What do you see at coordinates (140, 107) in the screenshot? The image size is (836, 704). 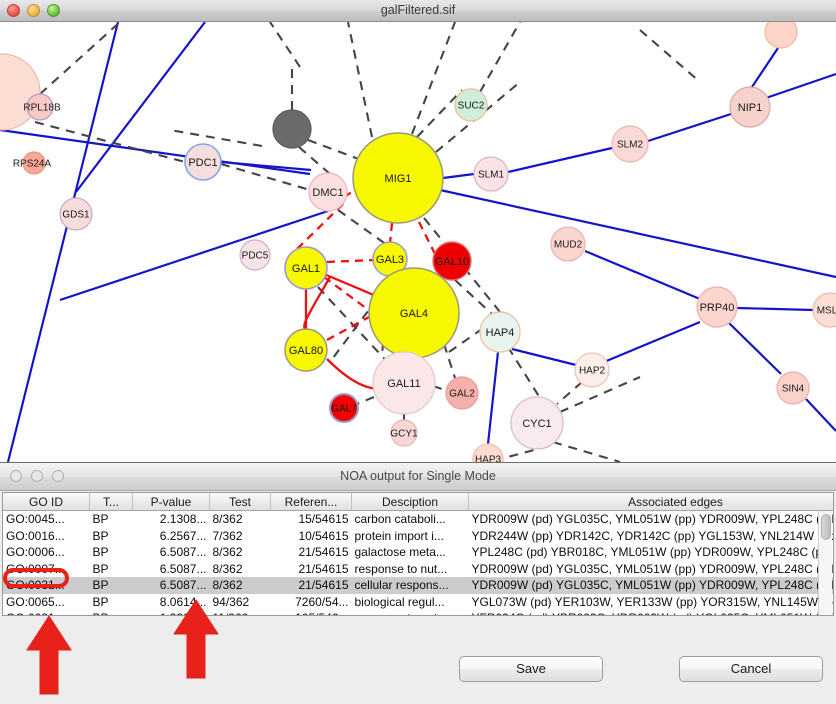 I see `edge-gds1-up` at bounding box center [140, 107].